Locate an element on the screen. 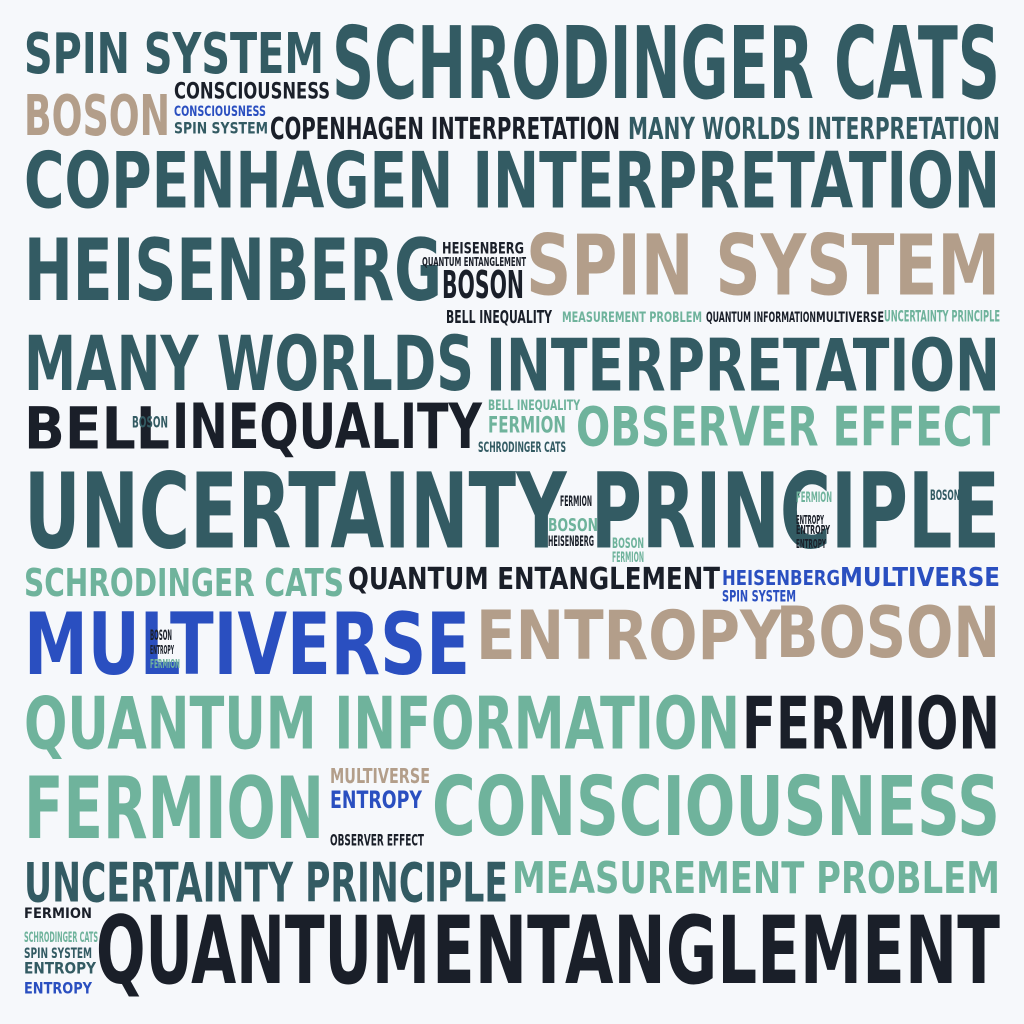 The width and height of the screenshot is (1024, 1024). word-many-worlds: MANY WORLDS is located at coordinates (249, 364).